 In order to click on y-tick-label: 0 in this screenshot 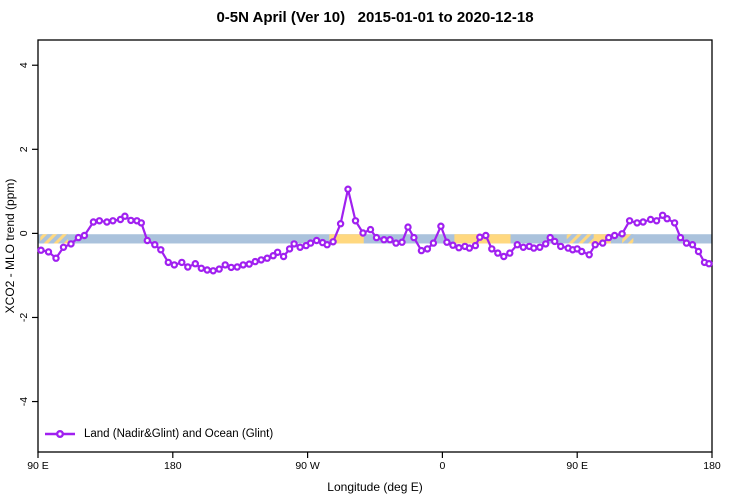, I will do `click(24, 233)`.